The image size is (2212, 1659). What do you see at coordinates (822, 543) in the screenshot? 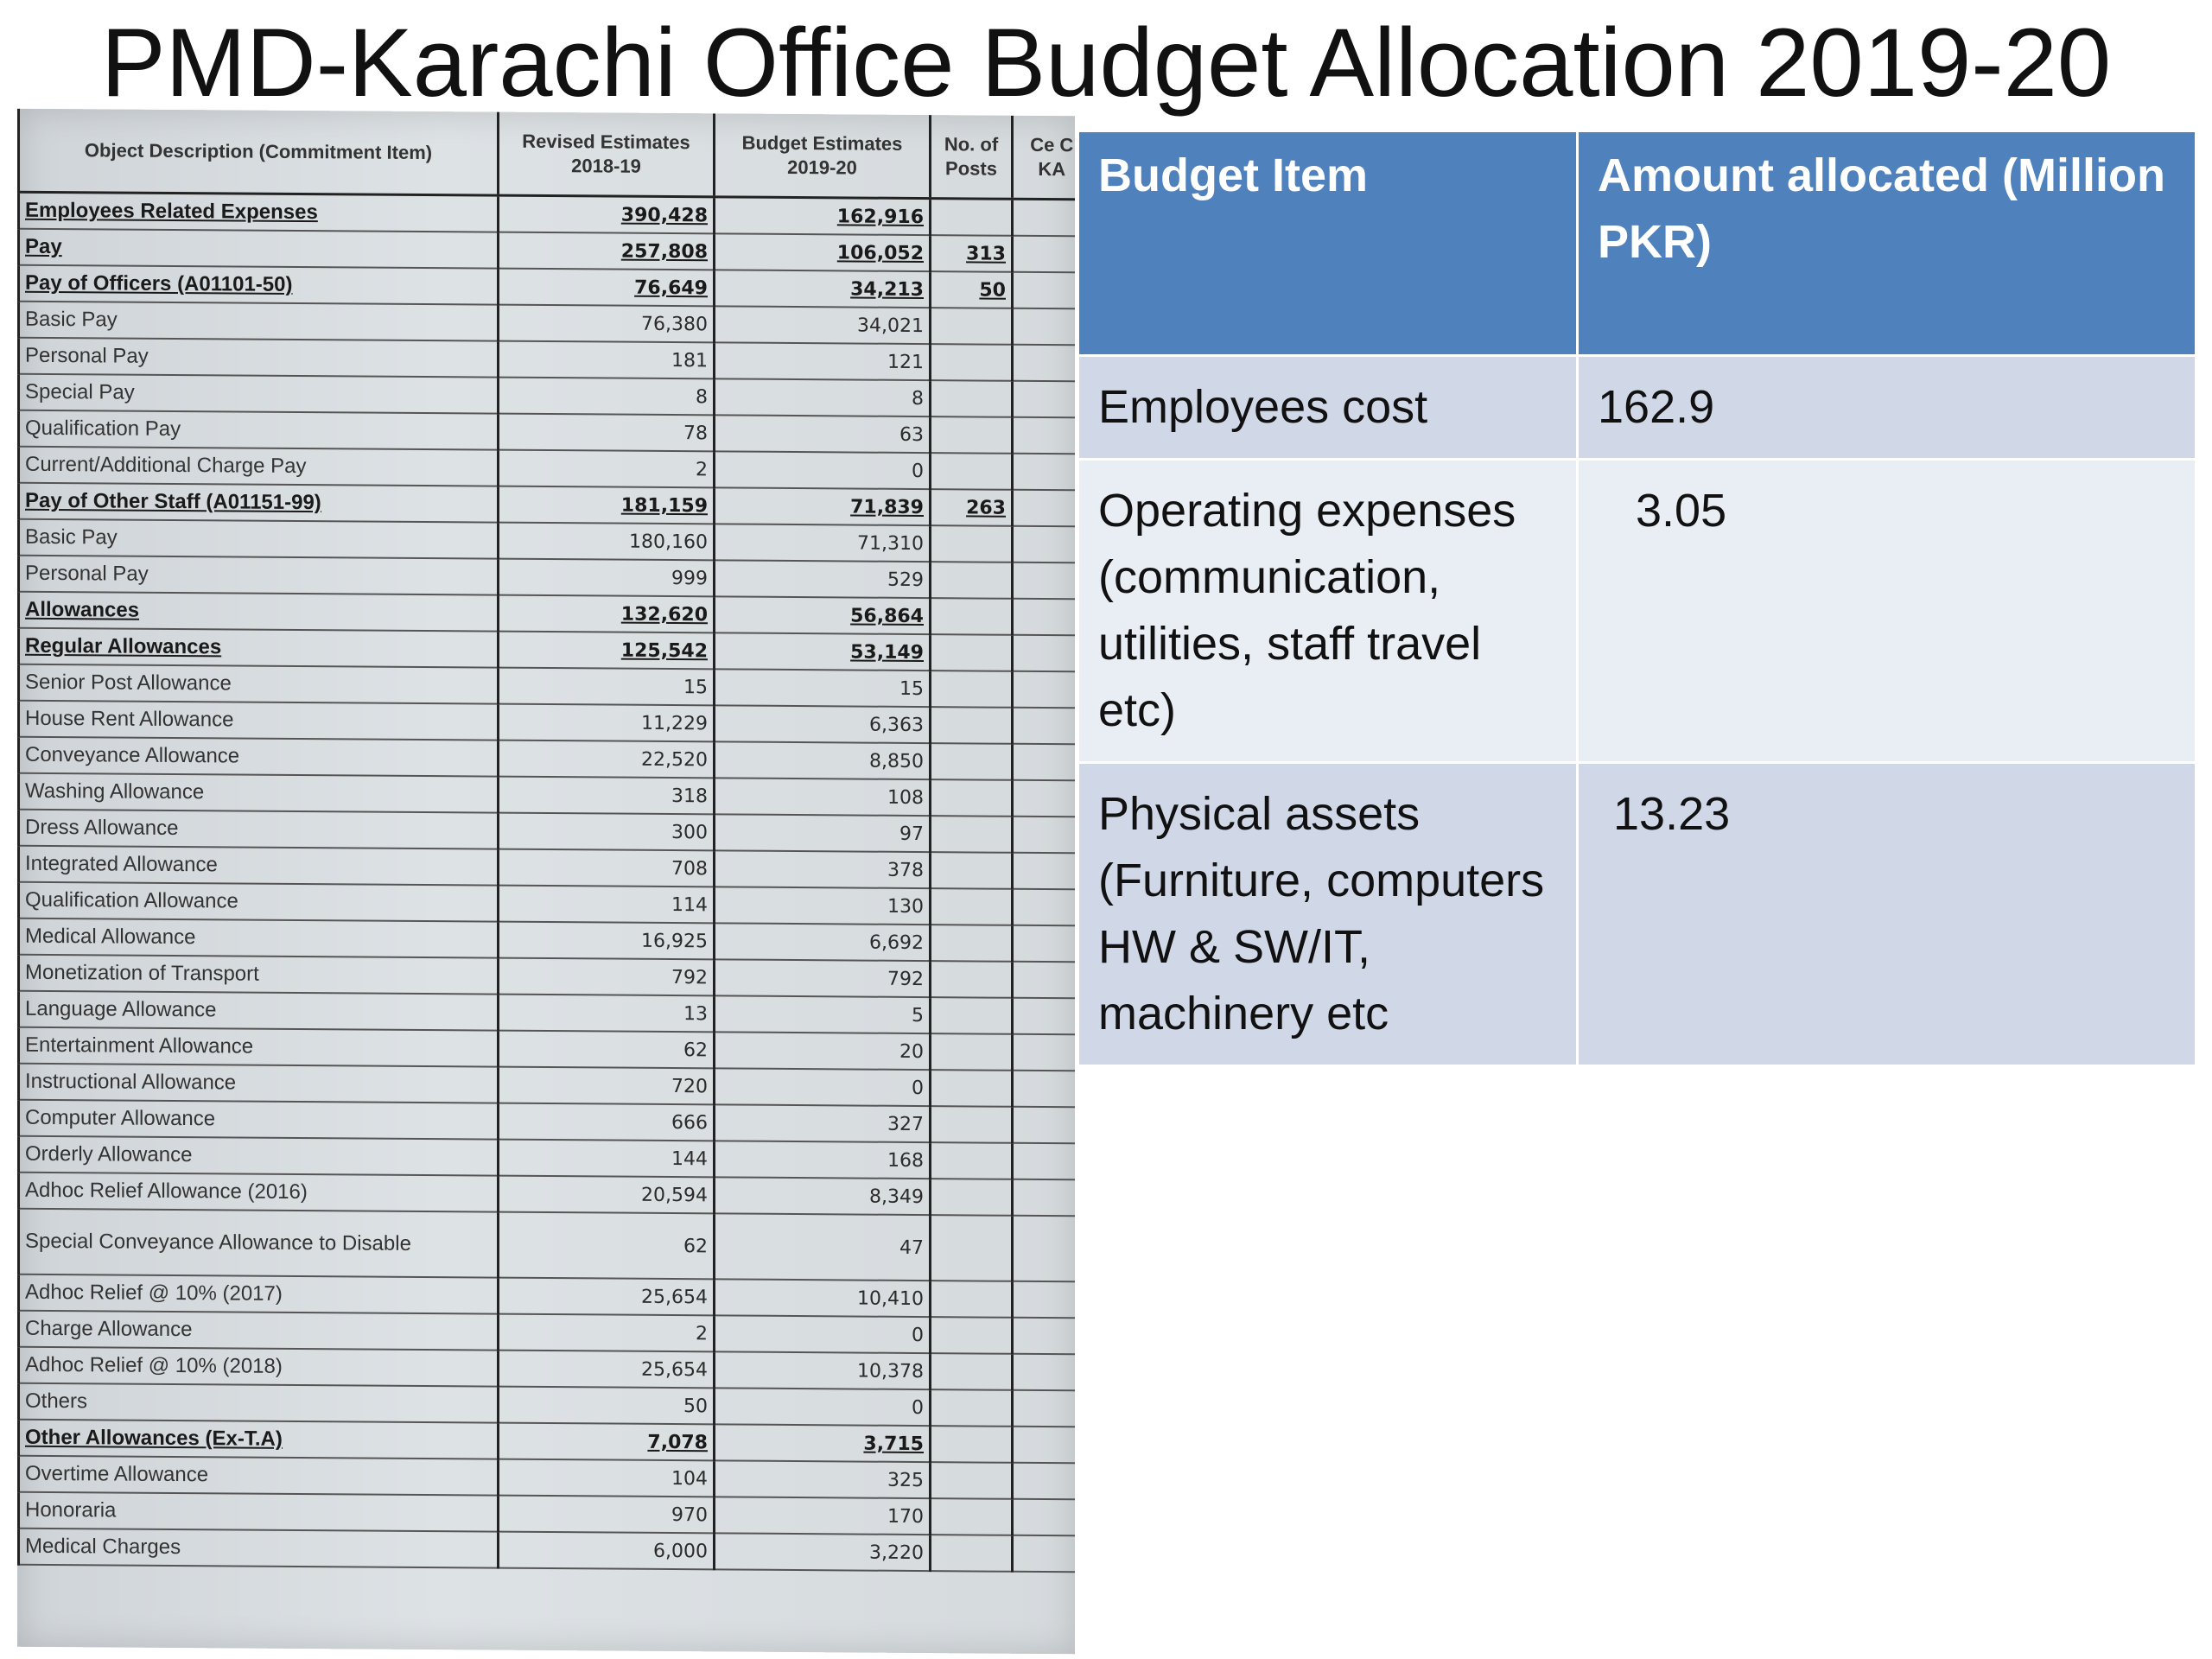
I see `ledger-cell-budget: 71,310` at bounding box center [822, 543].